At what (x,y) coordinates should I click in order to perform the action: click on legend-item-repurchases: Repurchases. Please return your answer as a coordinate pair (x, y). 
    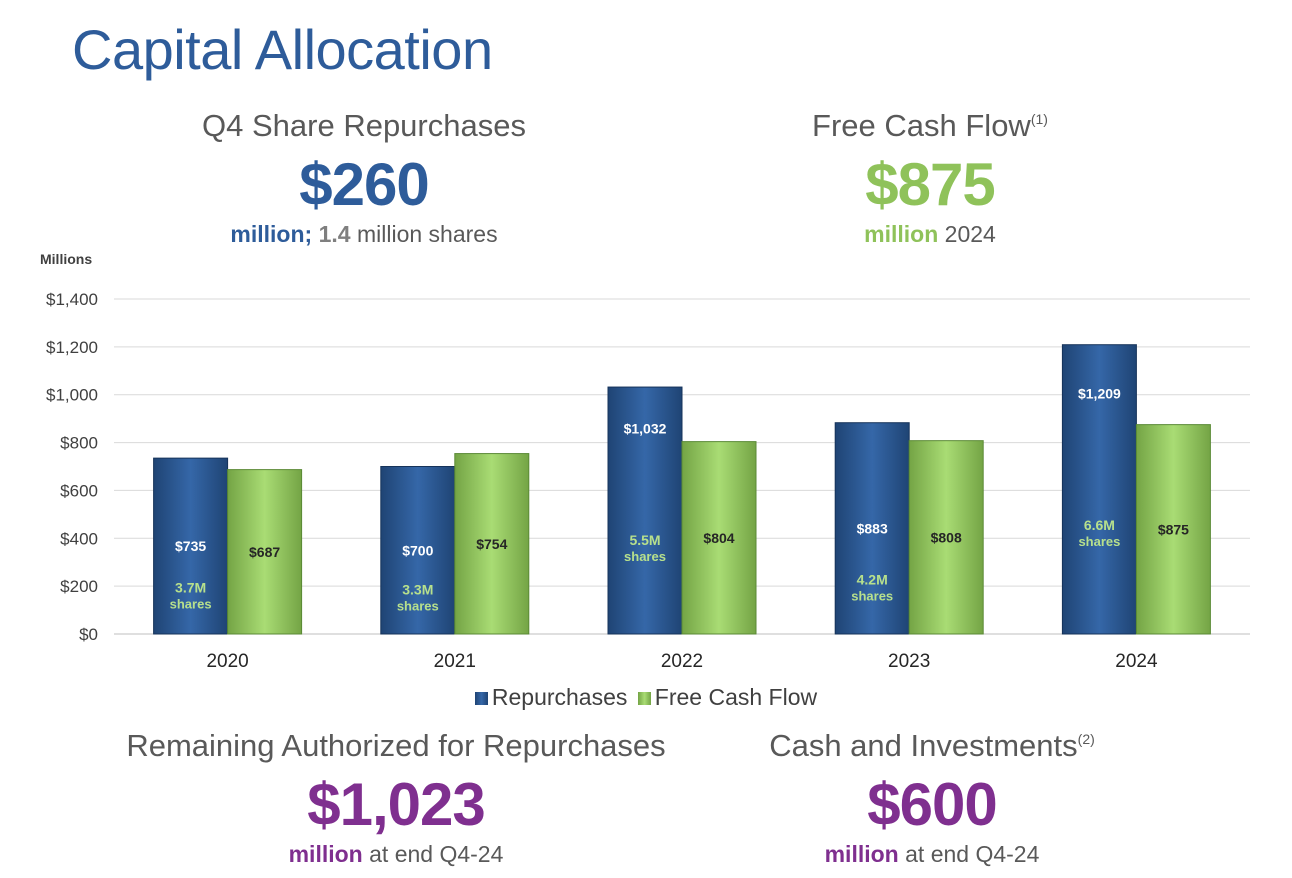
    Looking at the image, I should click on (551, 697).